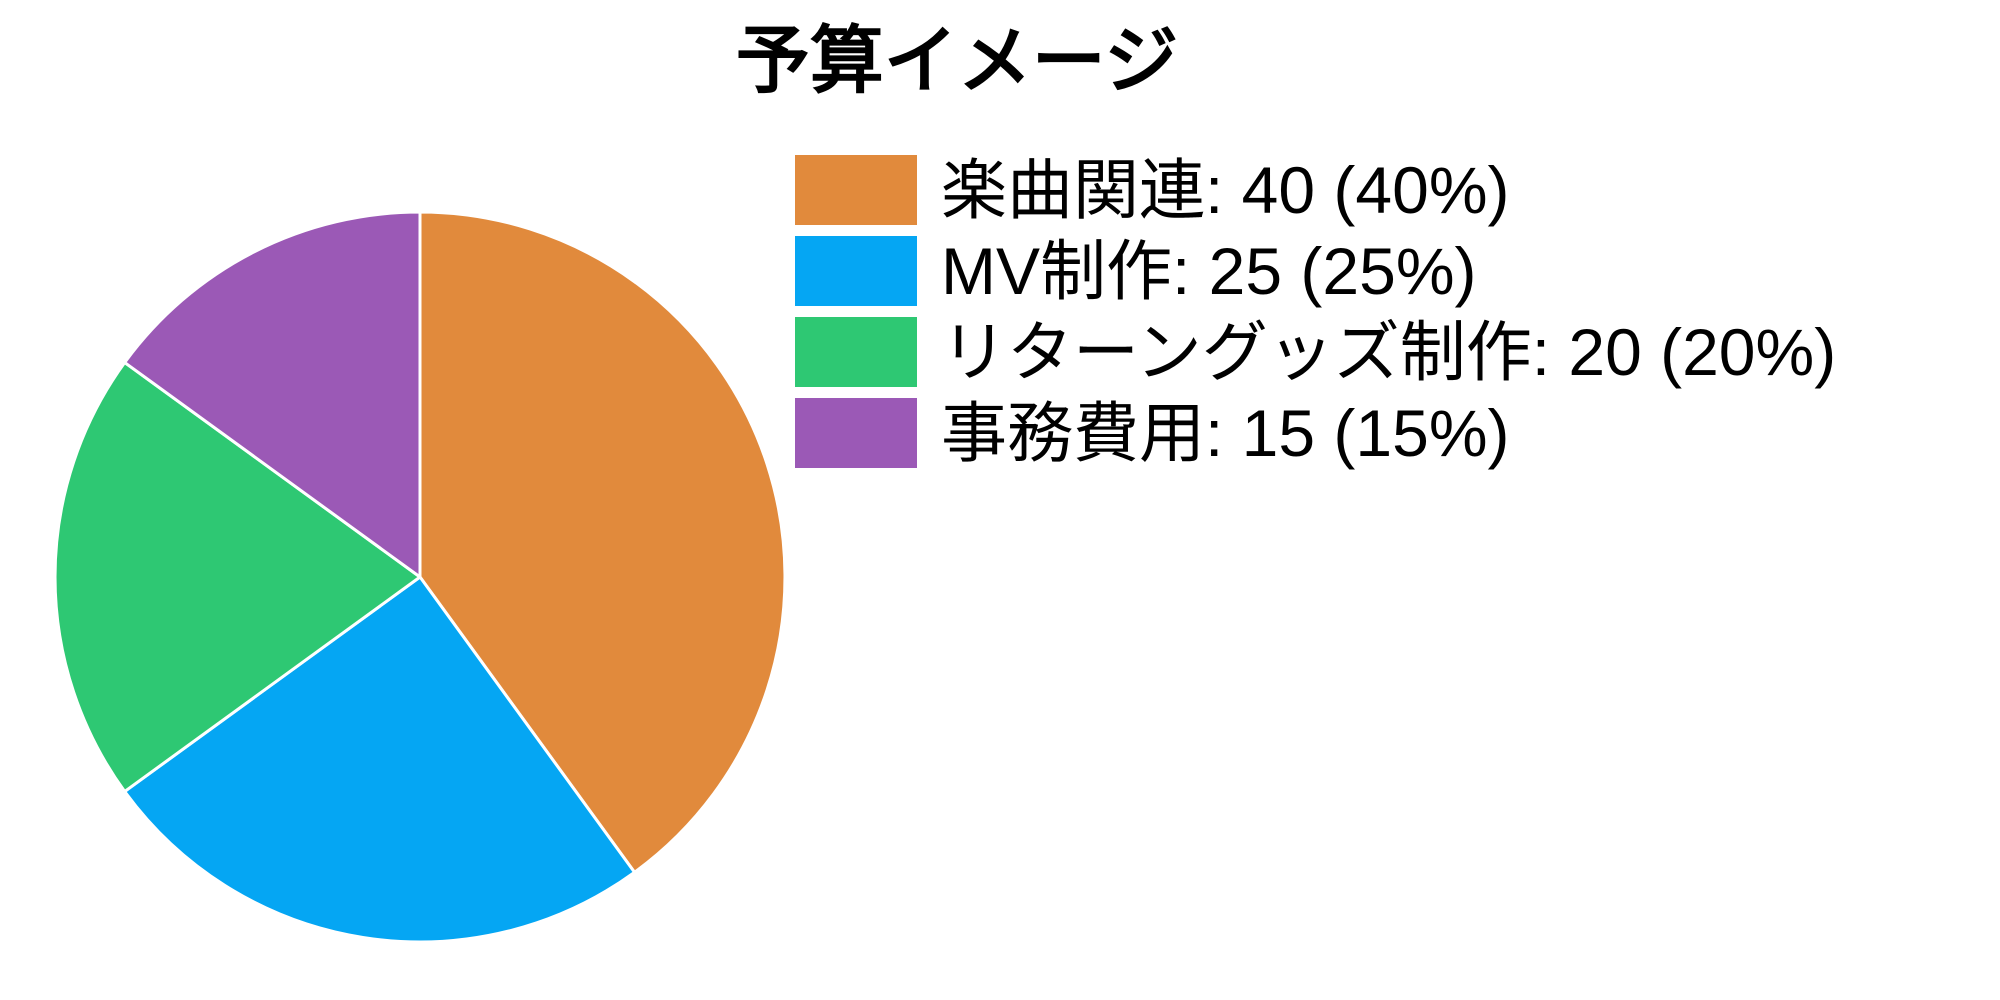 This screenshot has height=1000, width=2000. I want to click on legend-label: MV制作: 25 (25%), so click(1209, 271).